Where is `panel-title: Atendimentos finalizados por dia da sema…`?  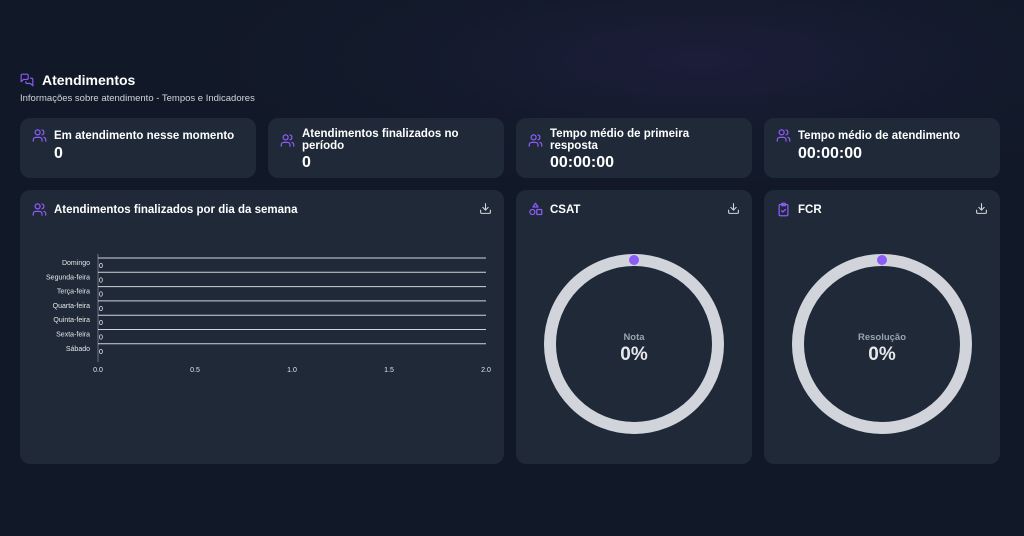
panel-title: Atendimentos finalizados por dia da sema… is located at coordinates (176, 209).